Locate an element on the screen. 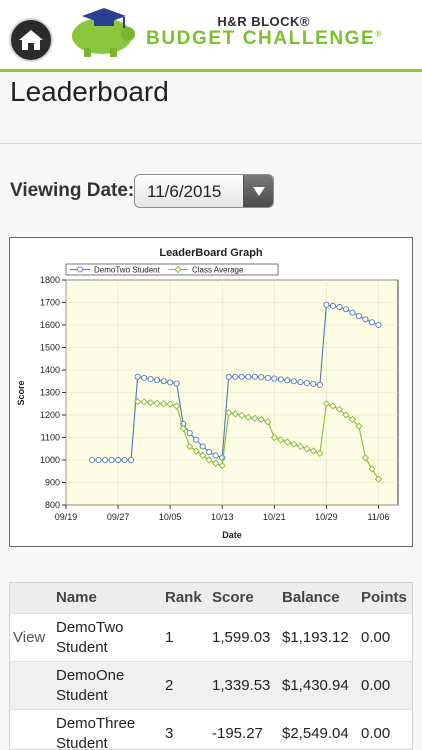 The width and height of the screenshot is (422, 750). row-score: 1,599.03 is located at coordinates (241, 637).